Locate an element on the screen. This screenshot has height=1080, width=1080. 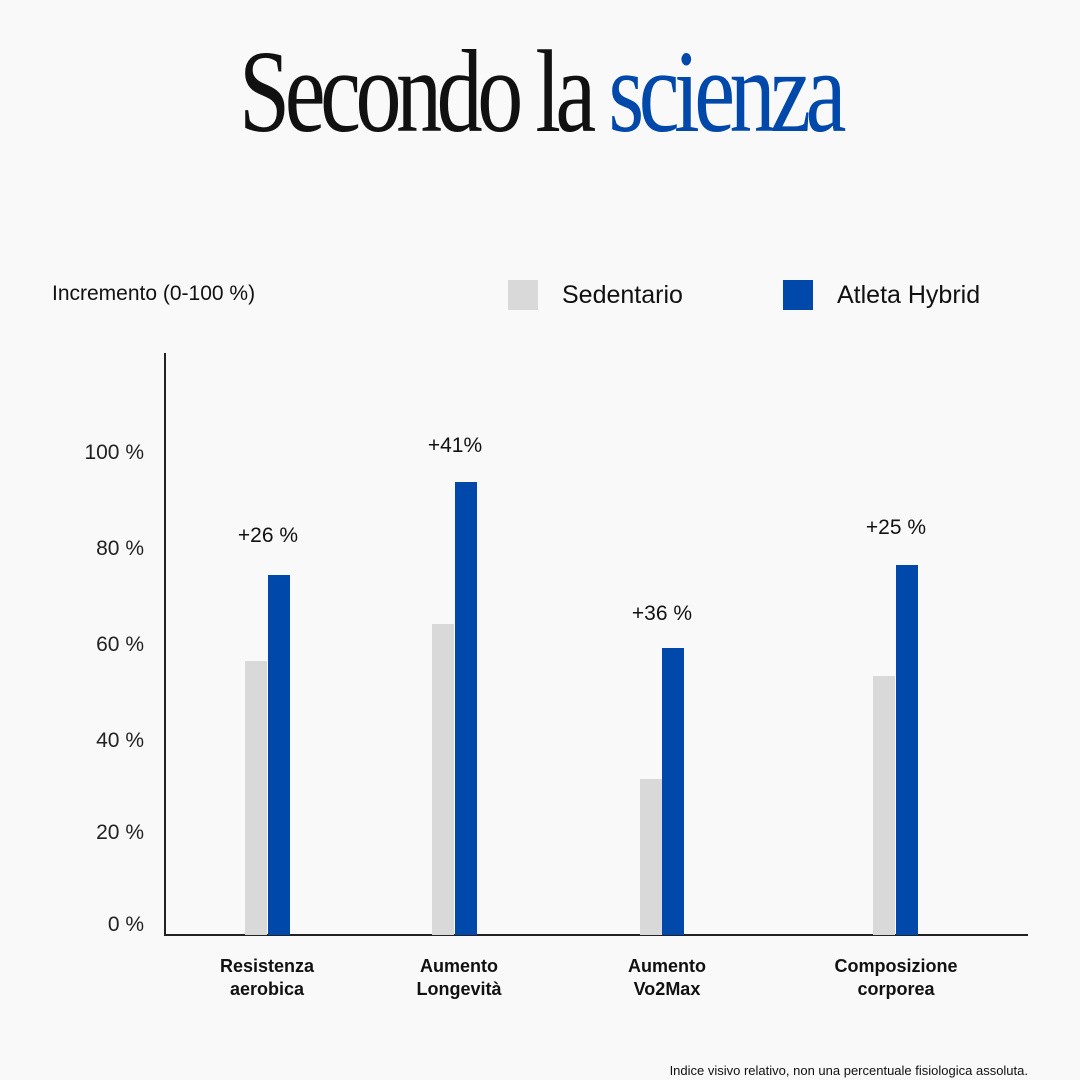
y-tick: 60 % is located at coordinates (120, 644).